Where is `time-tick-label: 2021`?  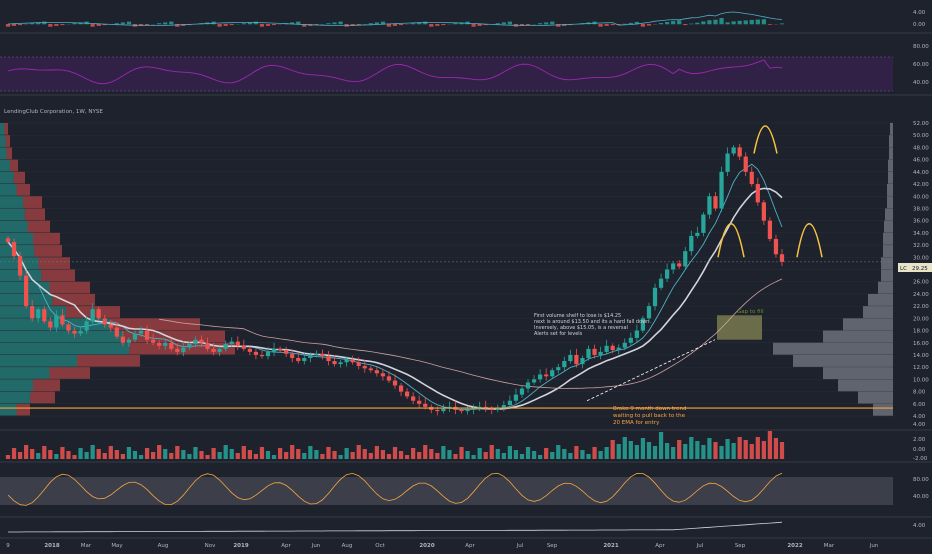
time-tick-label: 2021 is located at coordinates (610, 546).